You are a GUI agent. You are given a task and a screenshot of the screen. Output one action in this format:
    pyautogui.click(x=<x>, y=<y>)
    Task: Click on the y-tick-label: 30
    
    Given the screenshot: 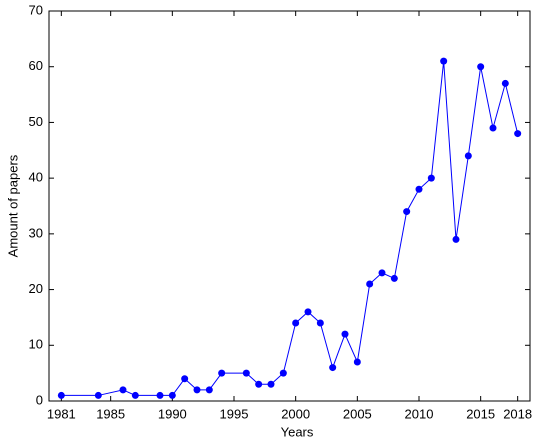 What is the action you would take?
    pyautogui.click(x=36, y=232)
    